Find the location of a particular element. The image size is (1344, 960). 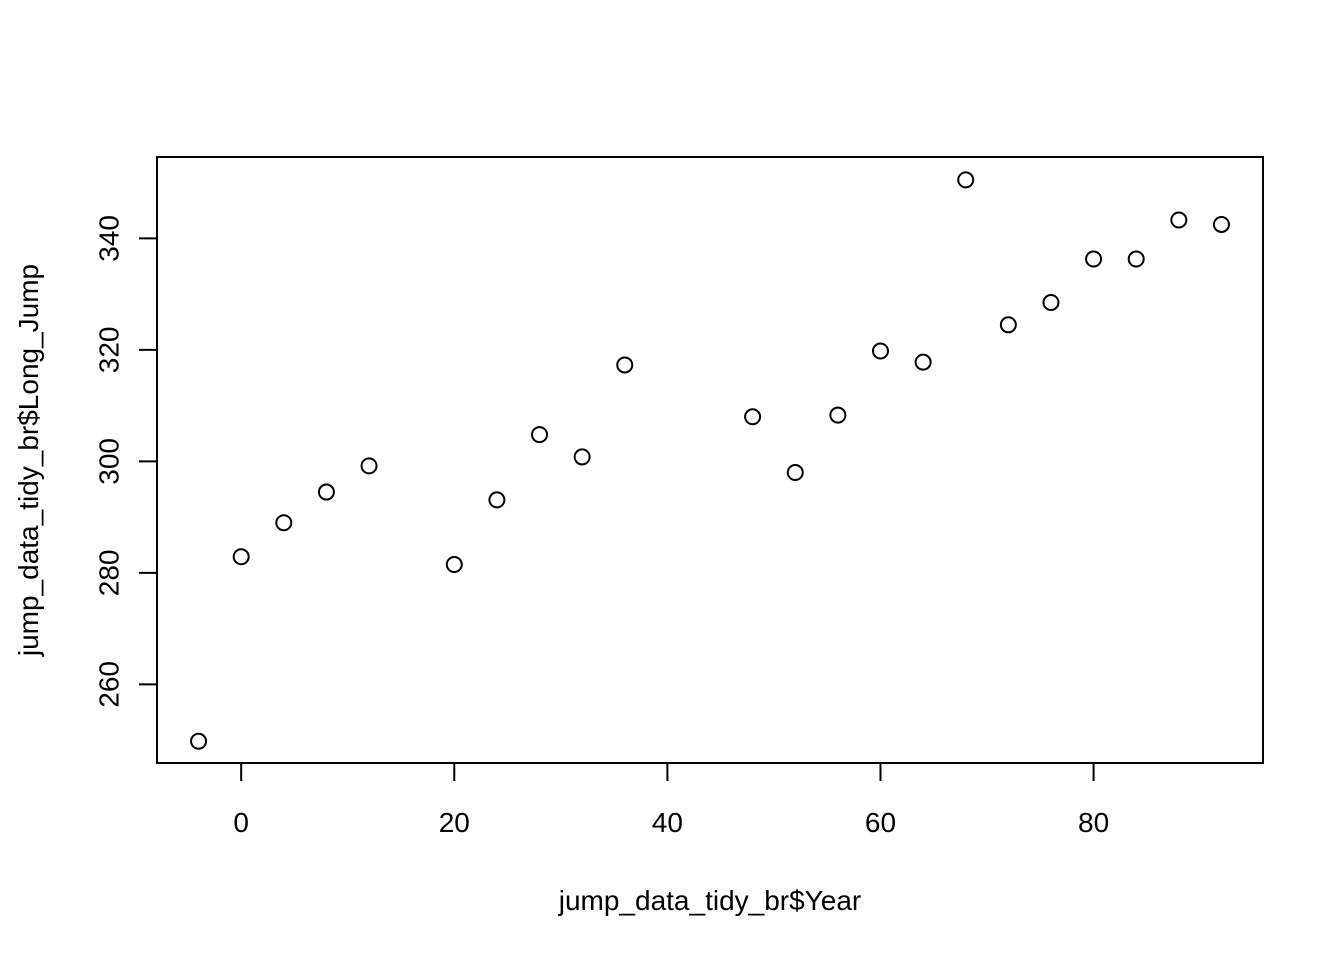

y-tick-label: 260 is located at coordinates (109, 684).